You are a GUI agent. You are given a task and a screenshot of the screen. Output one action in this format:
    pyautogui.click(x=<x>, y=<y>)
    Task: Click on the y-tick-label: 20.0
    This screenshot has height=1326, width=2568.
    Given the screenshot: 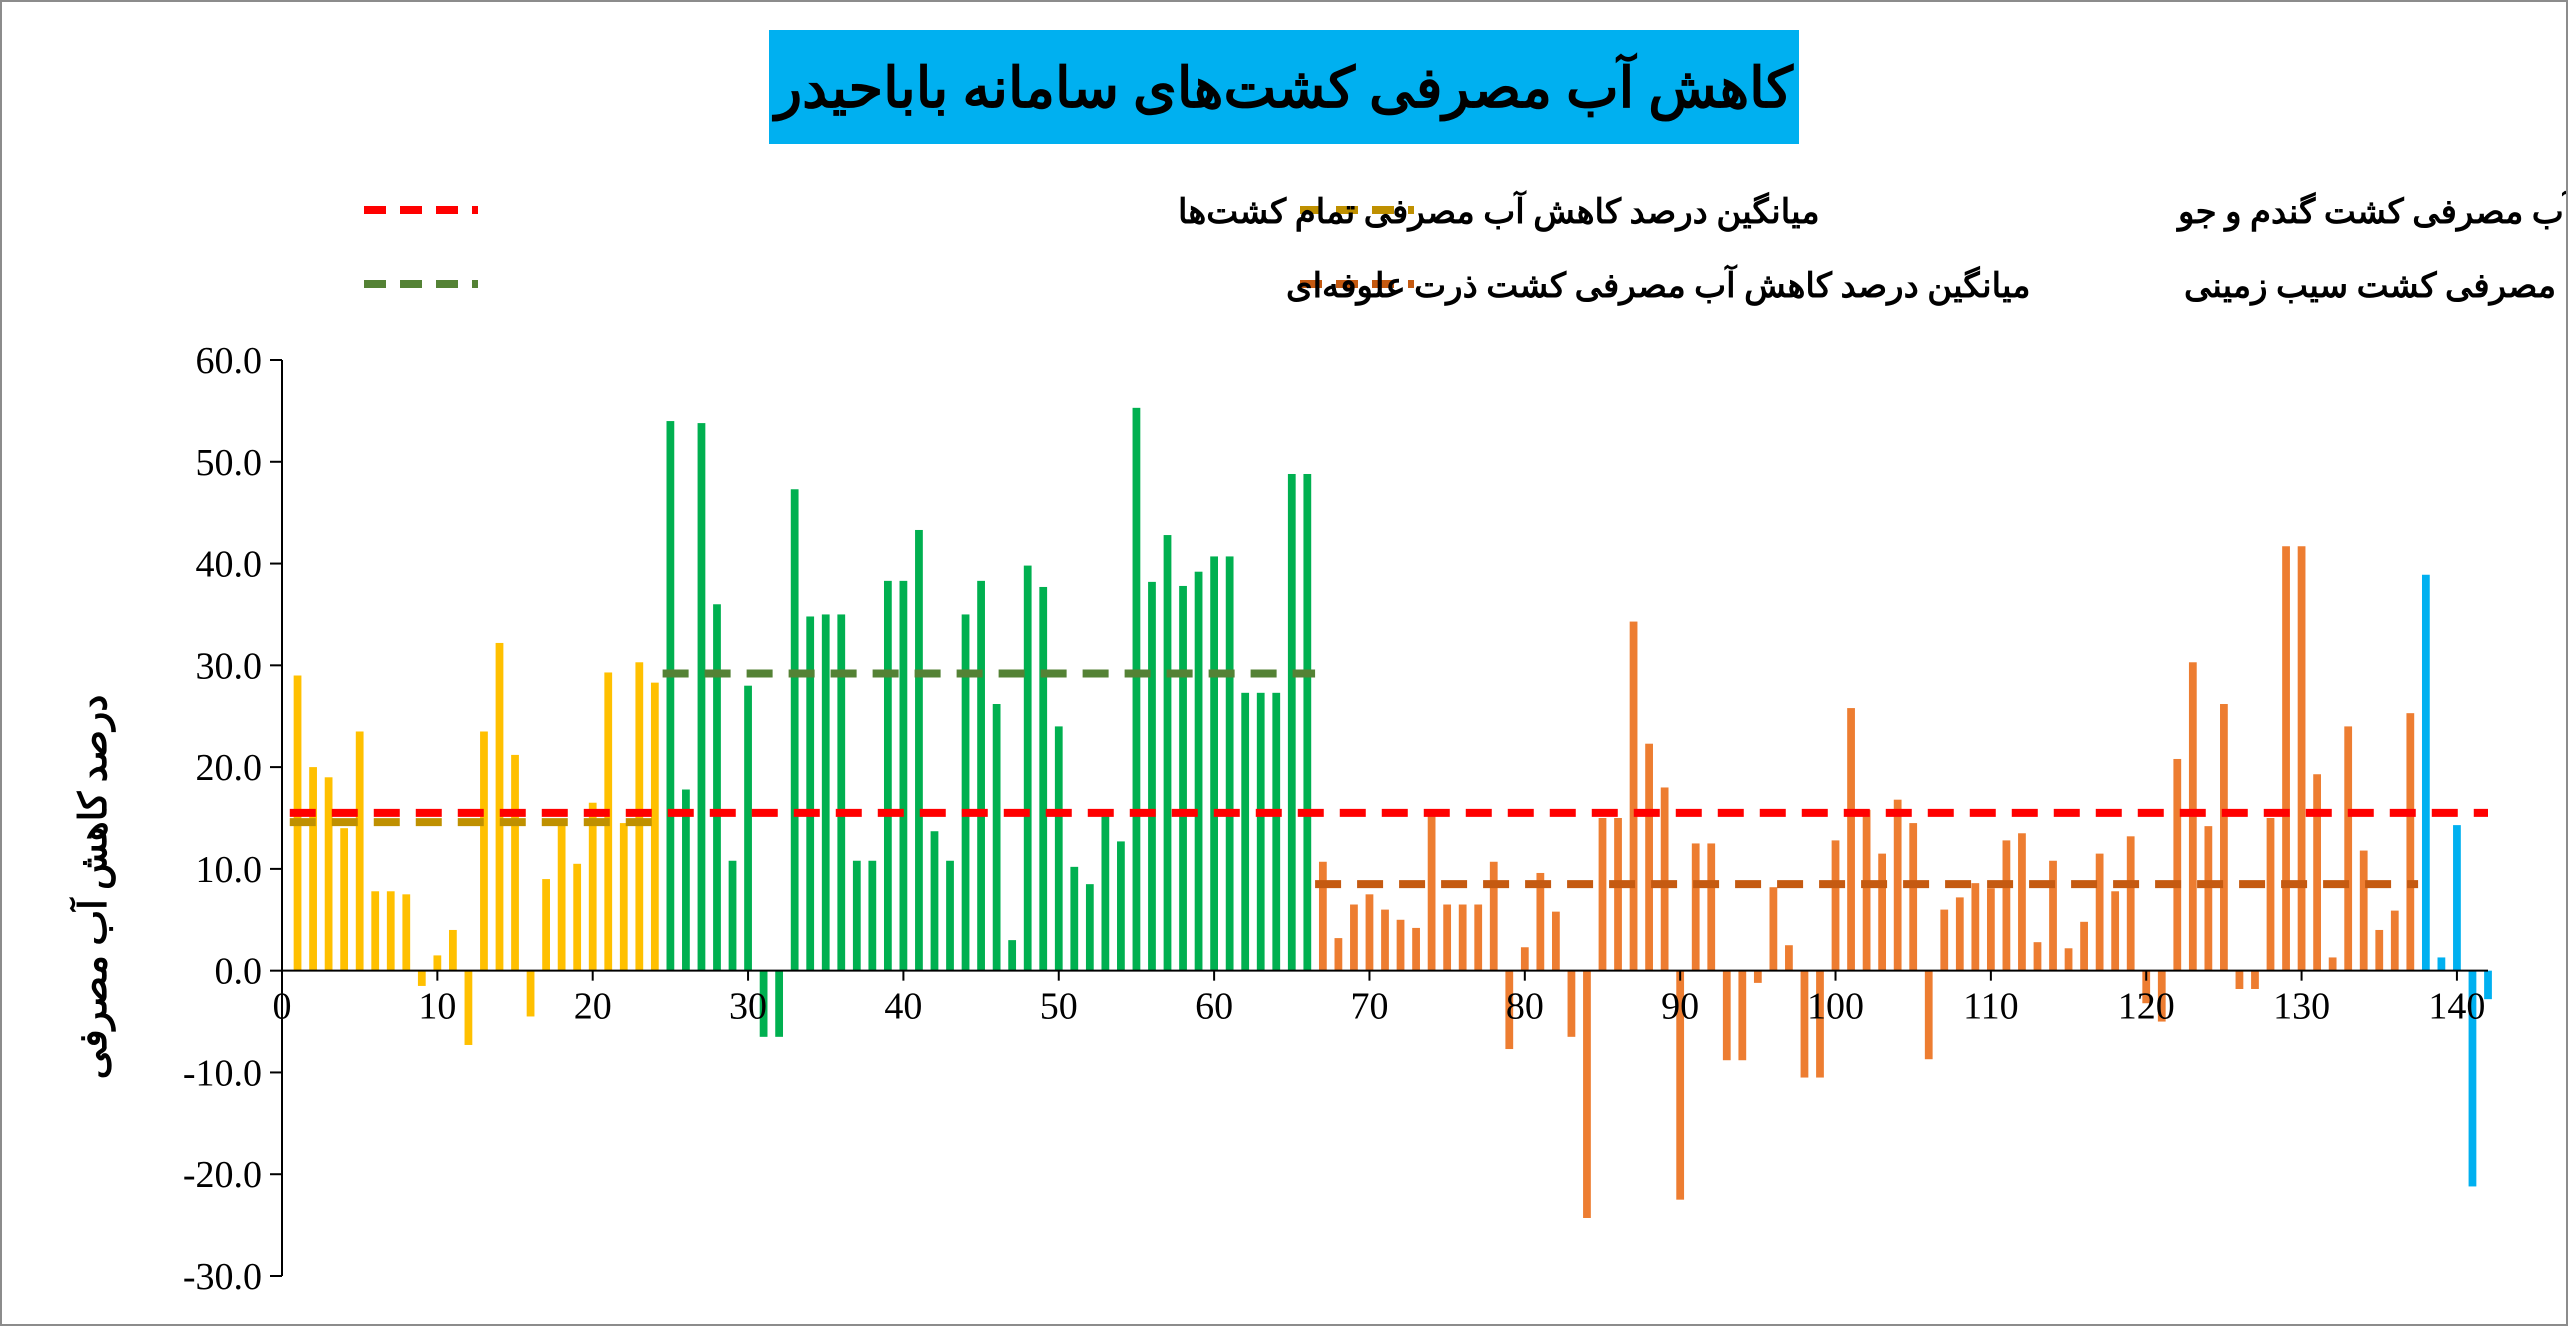 What is the action you would take?
    pyautogui.click(x=229, y=768)
    